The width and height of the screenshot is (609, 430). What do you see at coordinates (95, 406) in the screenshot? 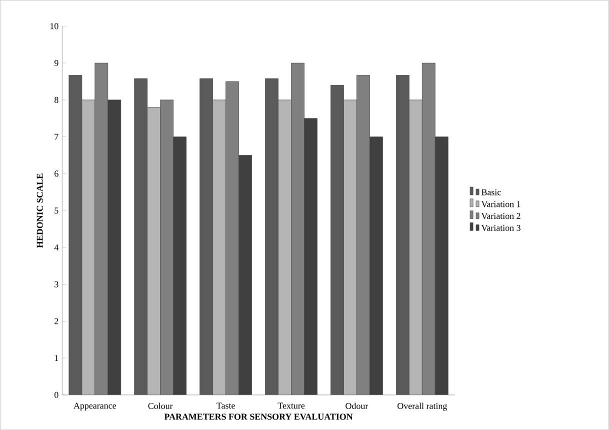
I see `x-tick-label: Appearance` at bounding box center [95, 406].